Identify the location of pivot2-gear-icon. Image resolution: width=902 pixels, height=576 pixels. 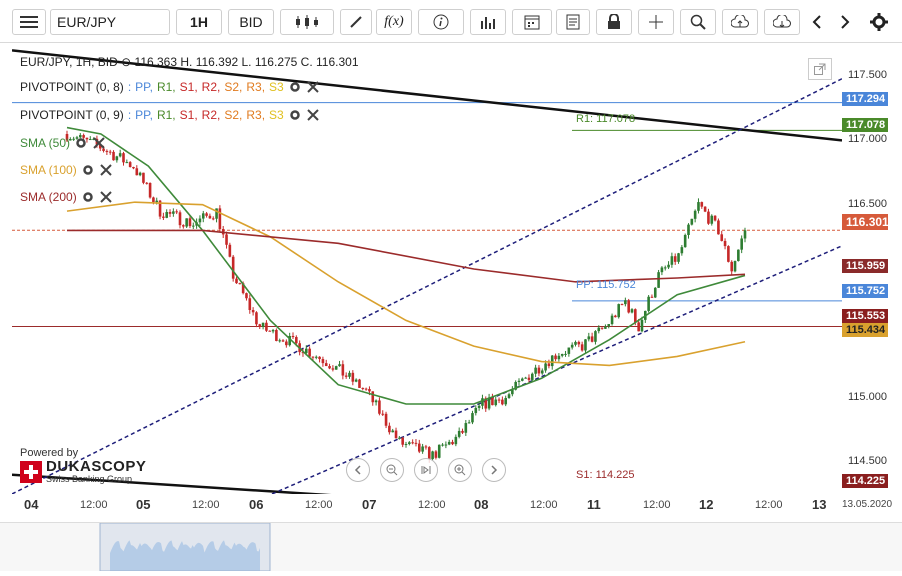
(295, 115).